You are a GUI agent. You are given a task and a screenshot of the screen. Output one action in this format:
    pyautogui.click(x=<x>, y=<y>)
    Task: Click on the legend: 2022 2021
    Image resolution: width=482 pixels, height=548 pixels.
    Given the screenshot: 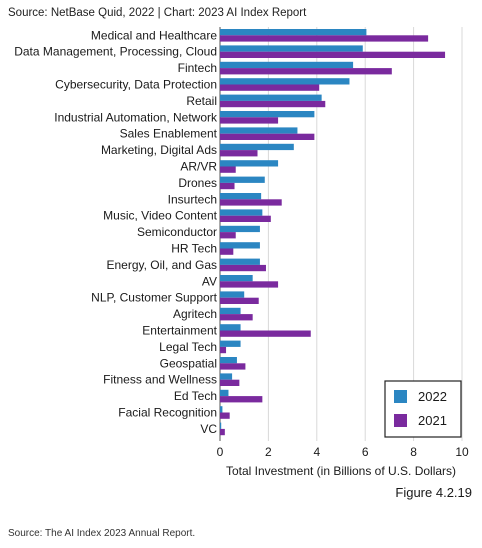 What is the action you would take?
    pyautogui.click(x=423, y=409)
    